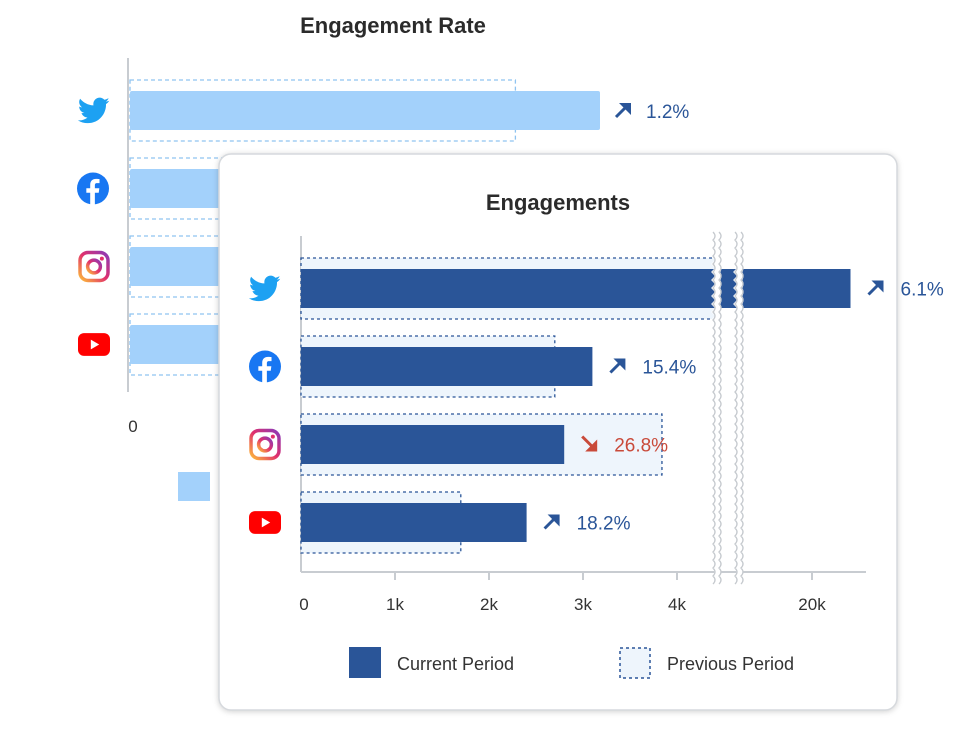 The height and width of the screenshot is (735, 960). What do you see at coordinates (433, 444) in the screenshot?
I see `bar-current-instagram` at bounding box center [433, 444].